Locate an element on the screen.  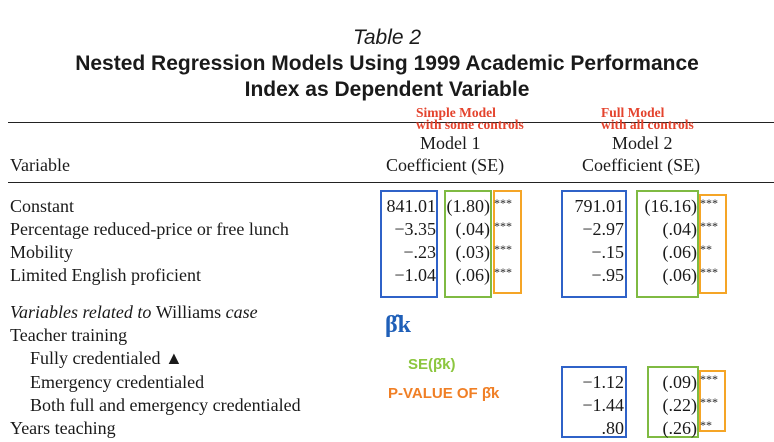
model2-stars-mobility: ** is located at coordinates (706, 249).